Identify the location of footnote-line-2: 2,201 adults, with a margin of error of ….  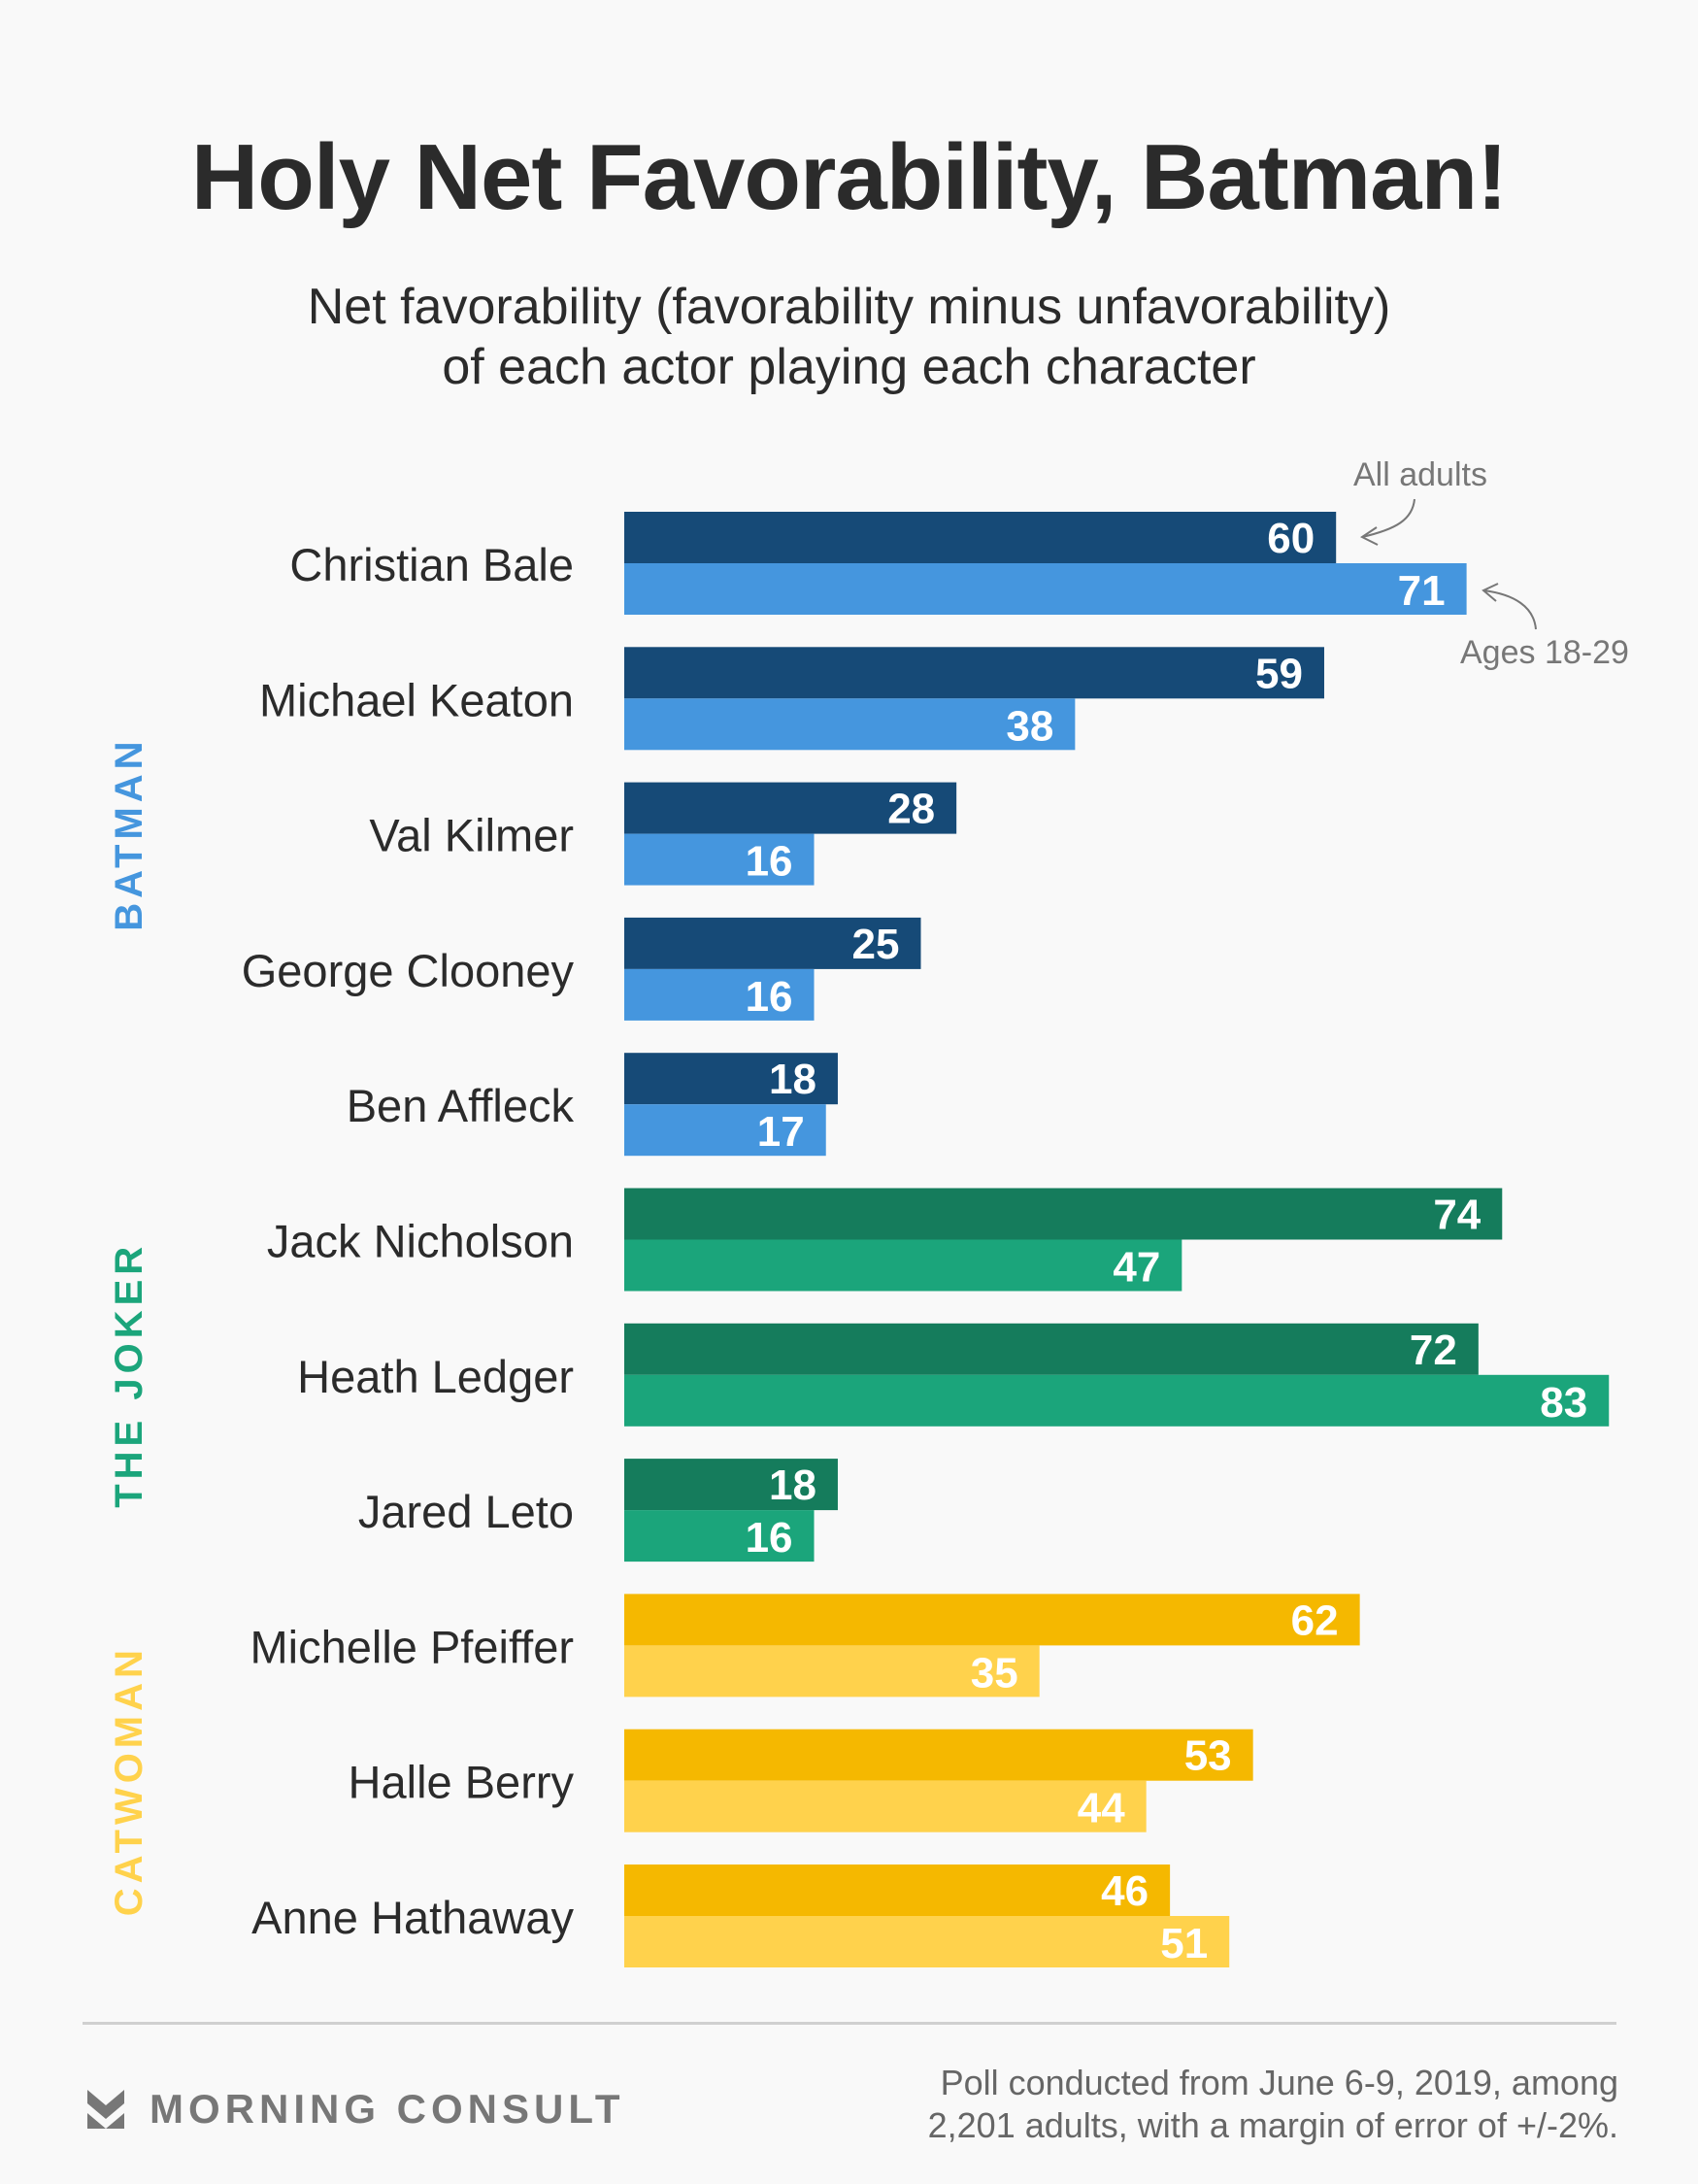
(1272, 2125).